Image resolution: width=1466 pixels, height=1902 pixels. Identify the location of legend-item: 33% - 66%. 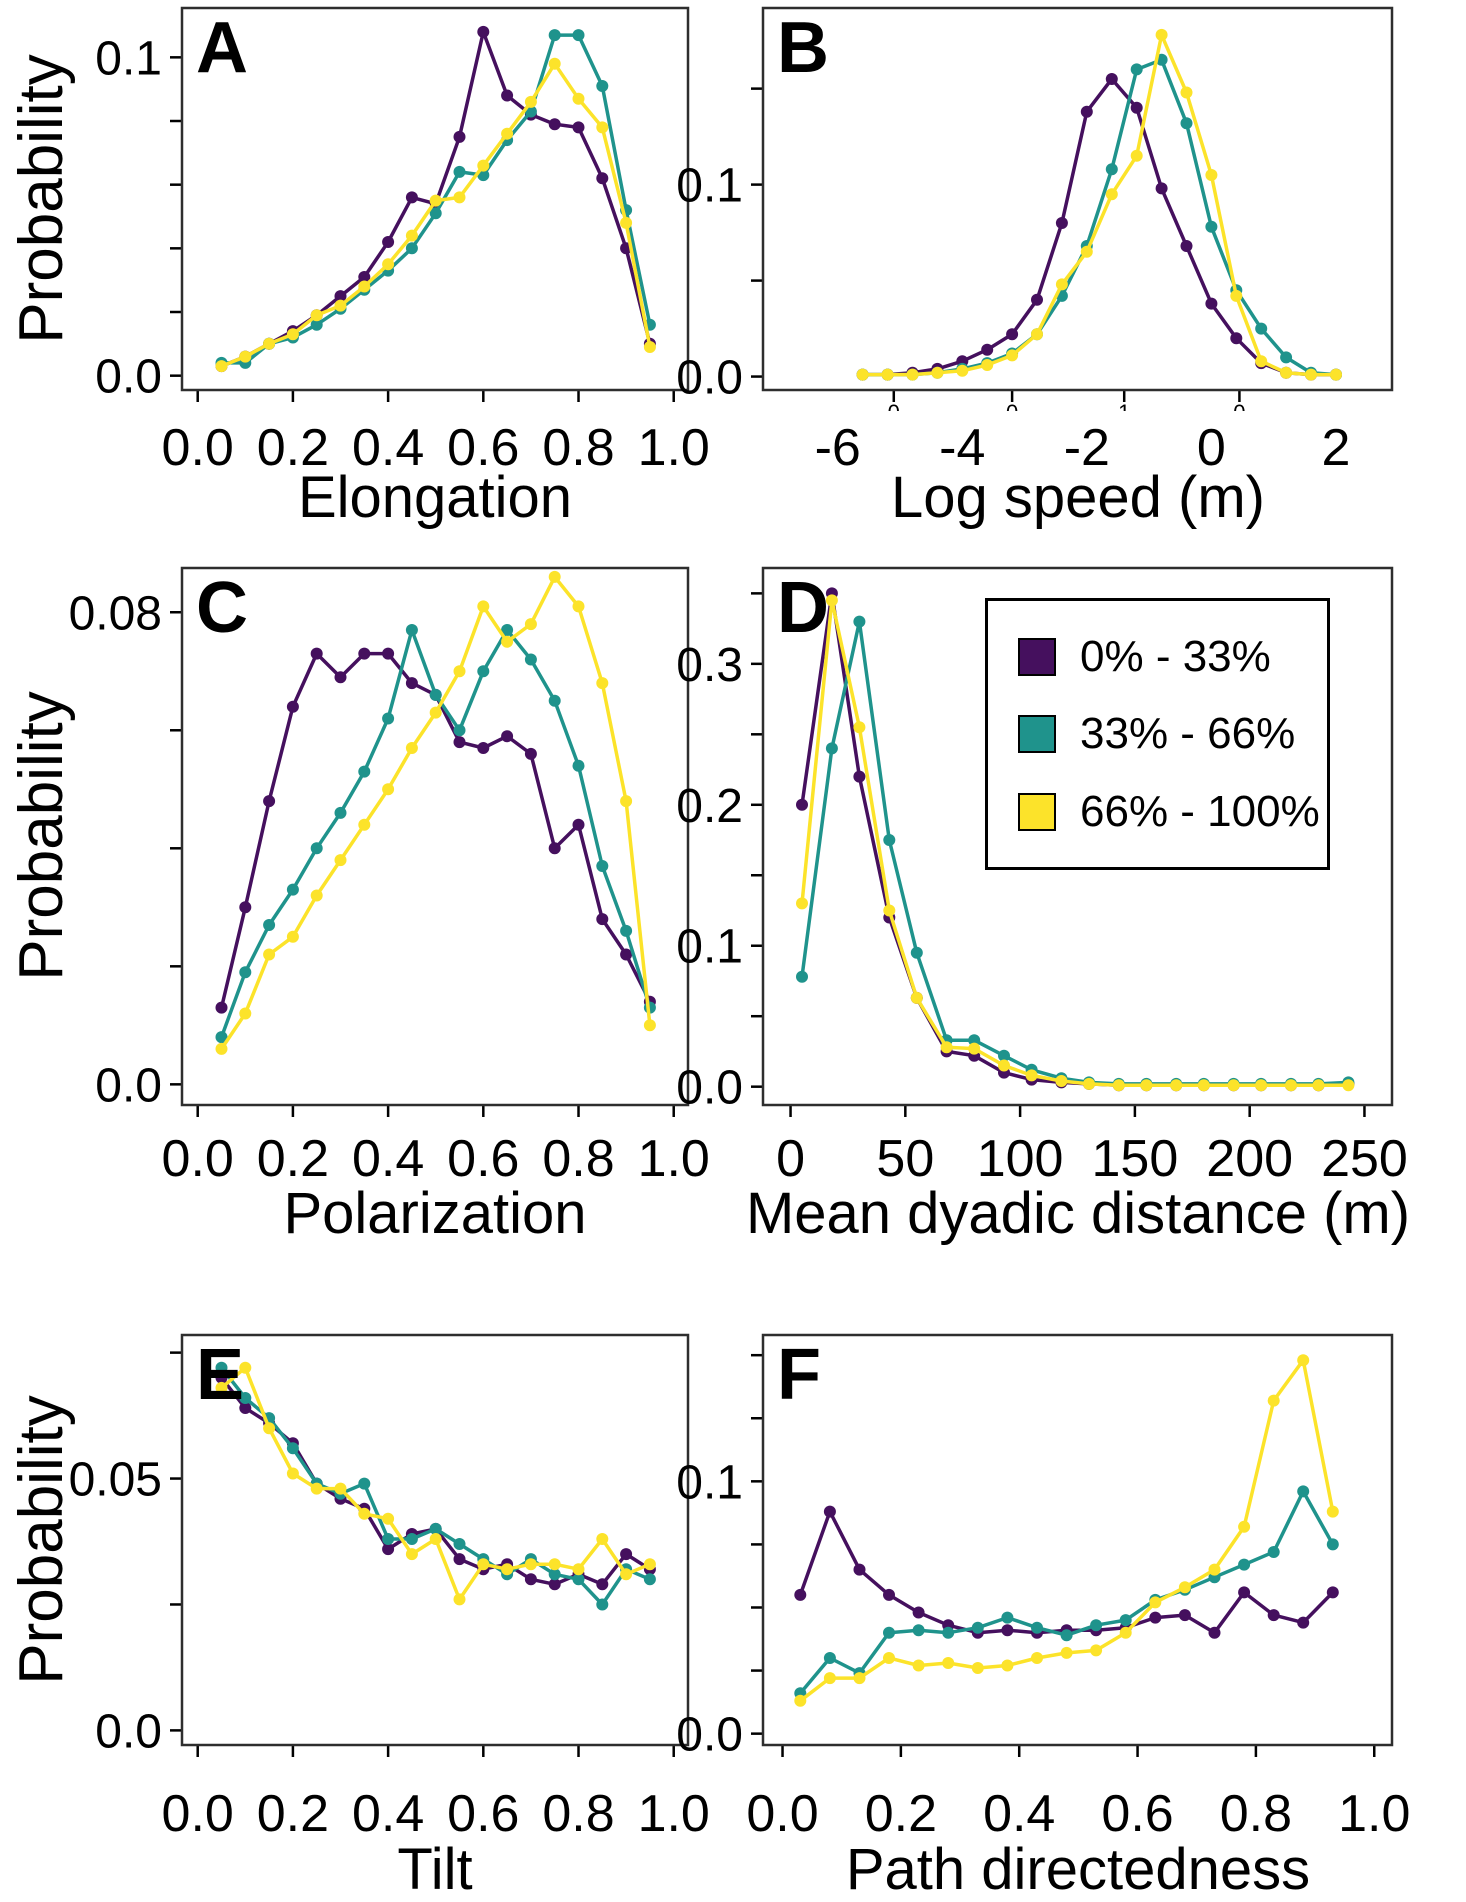
(1172, 734).